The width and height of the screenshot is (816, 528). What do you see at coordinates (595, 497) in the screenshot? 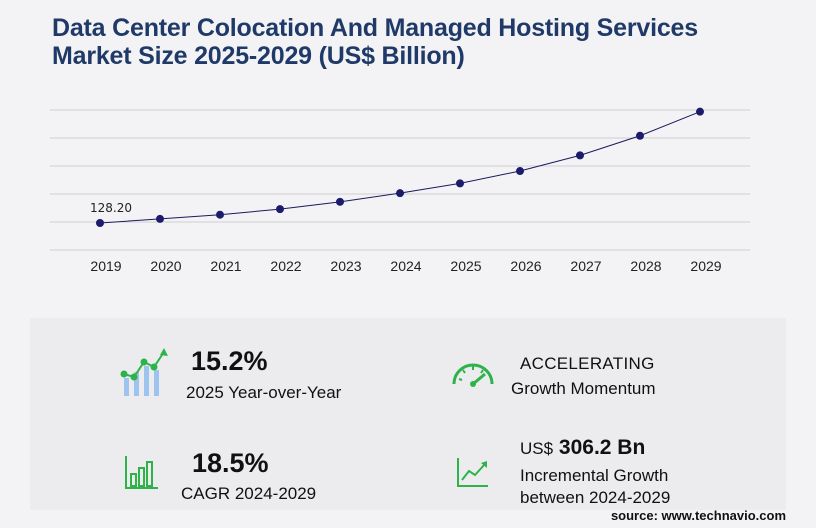
I see `incremental-label-line-2: between 2024-2029` at bounding box center [595, 497].